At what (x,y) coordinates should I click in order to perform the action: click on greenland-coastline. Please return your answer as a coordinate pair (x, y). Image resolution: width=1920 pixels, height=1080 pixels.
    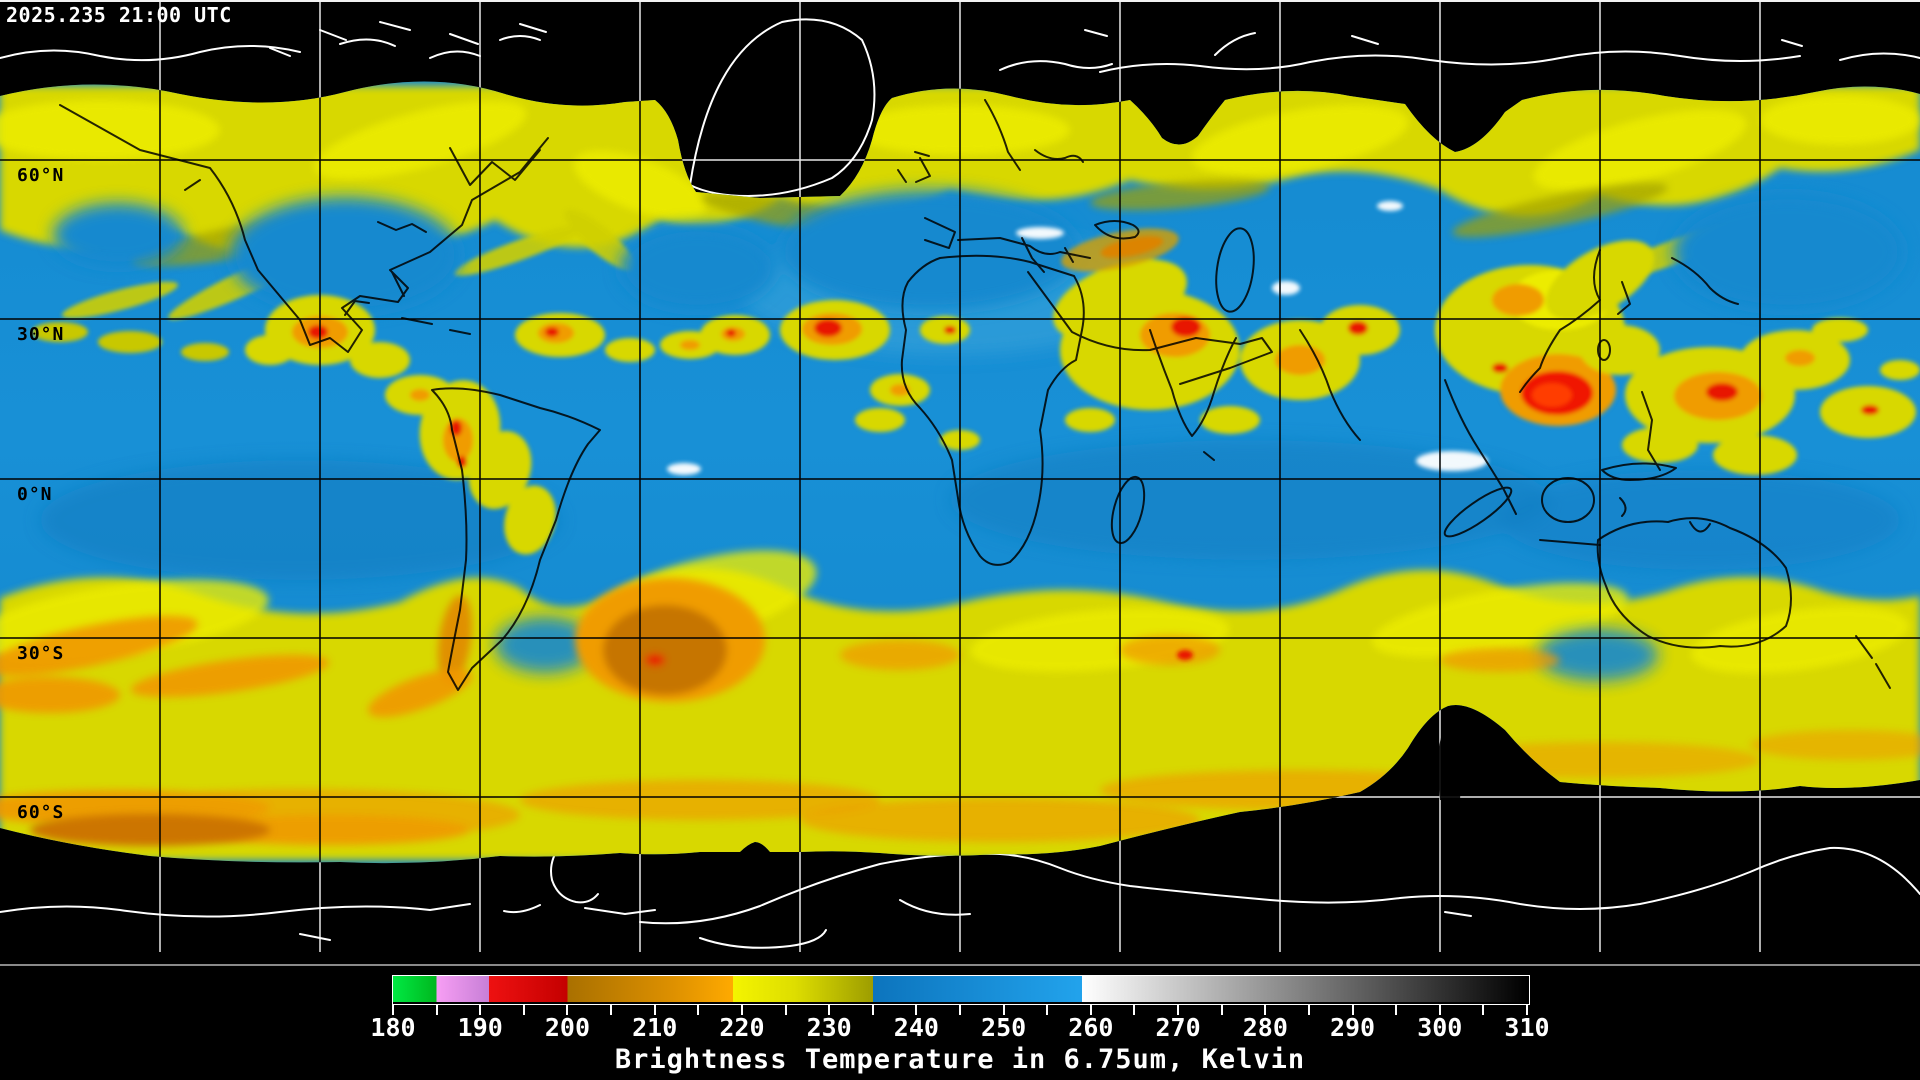
    Looking at the image, I should click on (782, 107).